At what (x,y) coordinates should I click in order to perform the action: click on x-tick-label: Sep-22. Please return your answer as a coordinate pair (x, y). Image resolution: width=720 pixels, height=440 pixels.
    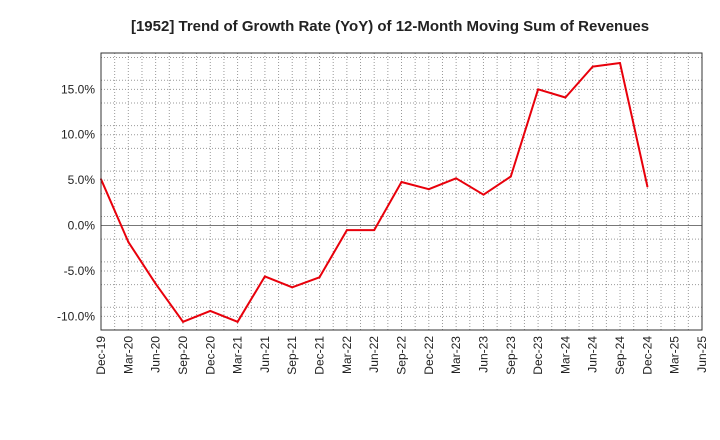
    Looking at the image, I should click on (402, 355).